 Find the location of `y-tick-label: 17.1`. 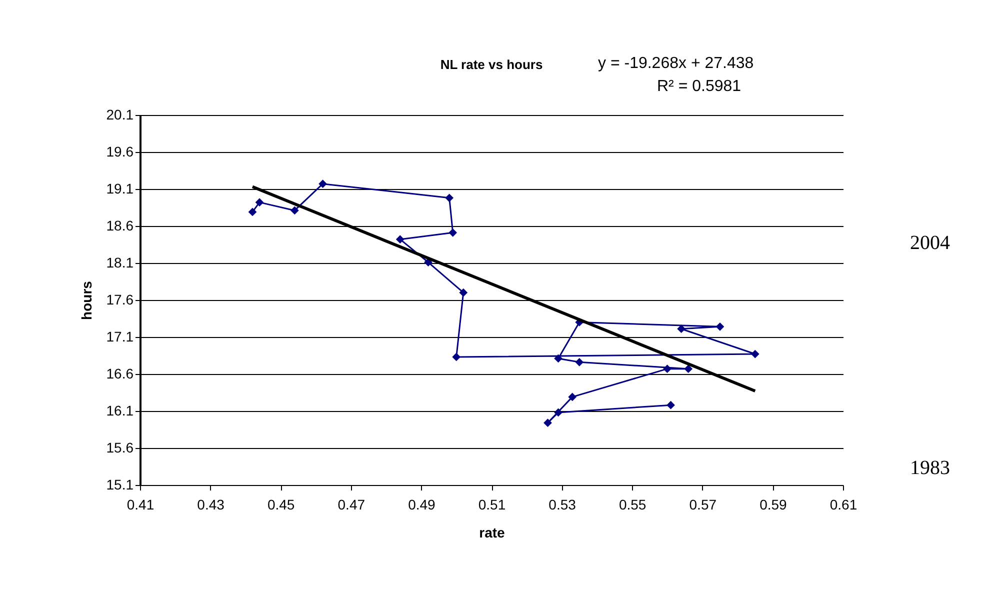

y-tick-label: 17.1 is located at coordinates (120, 336).